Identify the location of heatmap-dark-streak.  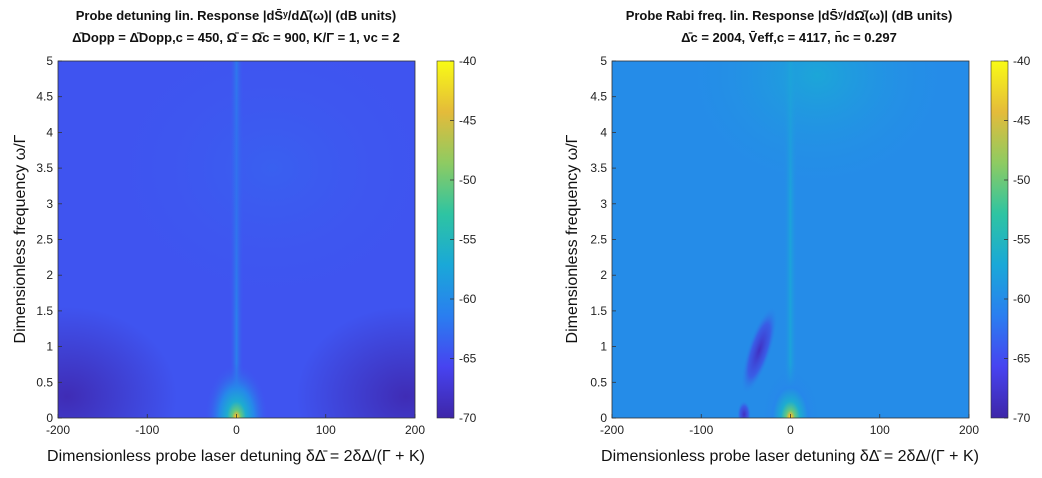
(759, 350).